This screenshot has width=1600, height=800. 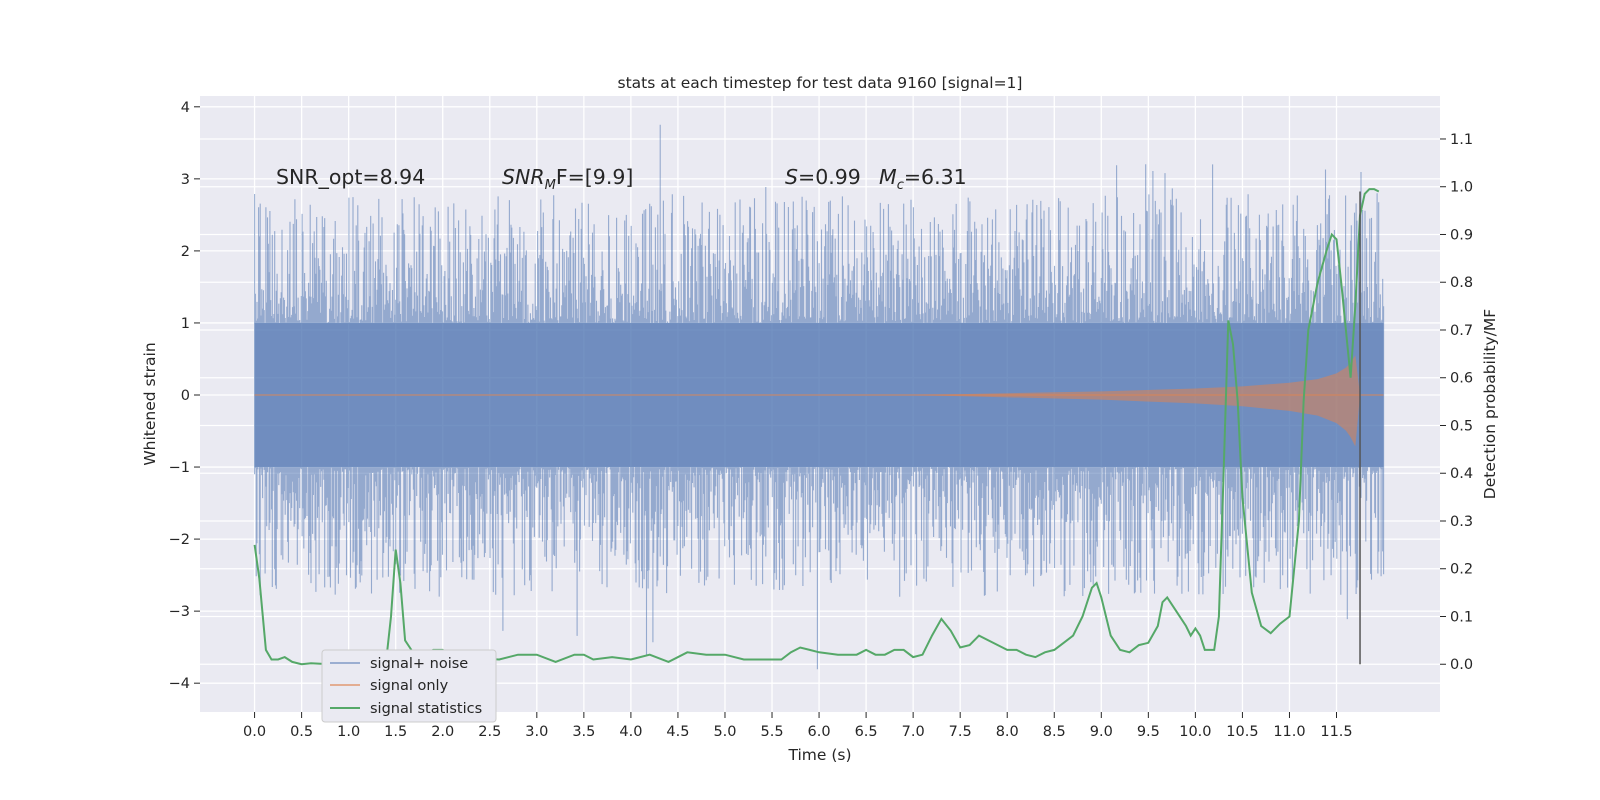 I want to click on y2-tick-label: 0.7, so click(x=1461, y=331).